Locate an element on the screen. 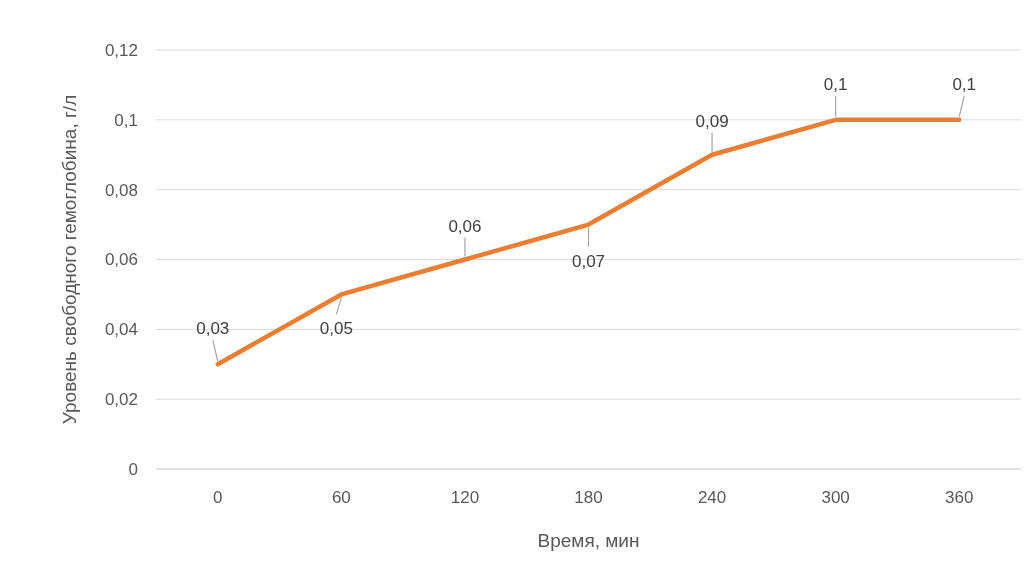 The image size is (1029, 571). data-label: 0,06 is located at coordinates (465, 226).